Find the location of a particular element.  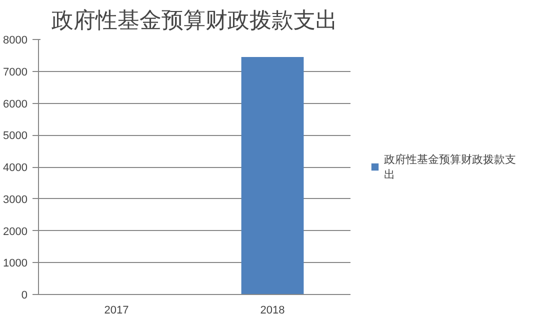

y-tick-label: 0 is located at coordinates (24, 296).